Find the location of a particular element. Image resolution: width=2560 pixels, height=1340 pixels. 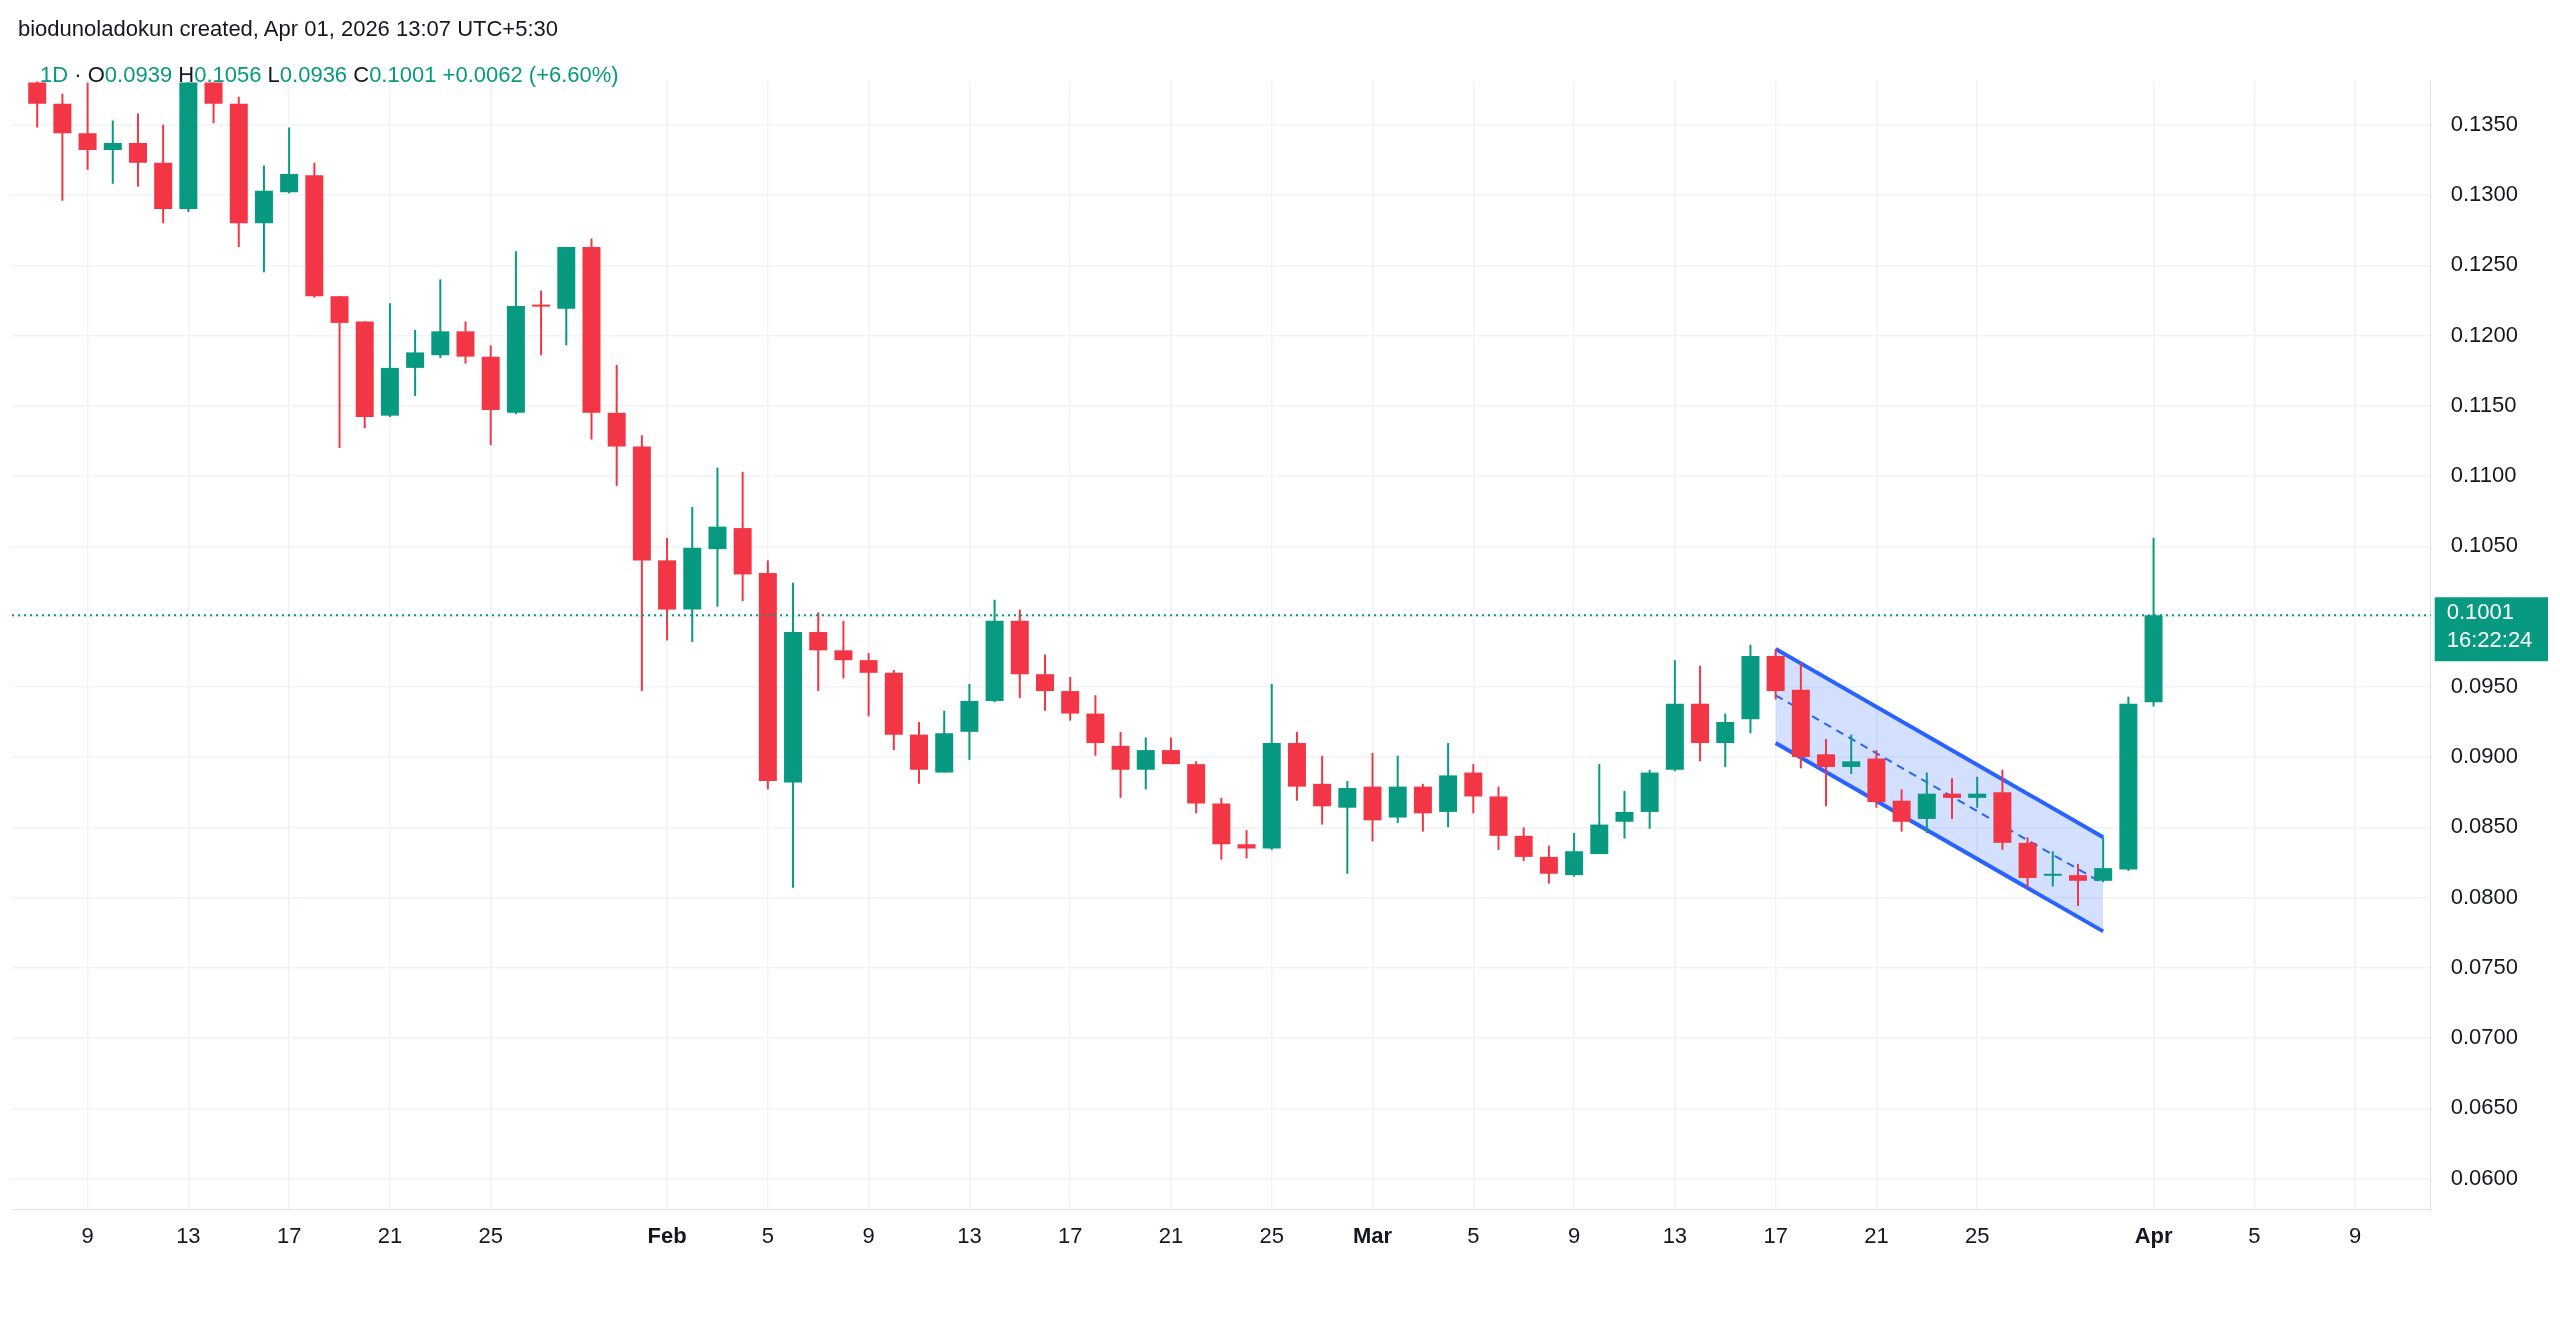

x-tick-label: Feb is located at coordinates (667, 1235).